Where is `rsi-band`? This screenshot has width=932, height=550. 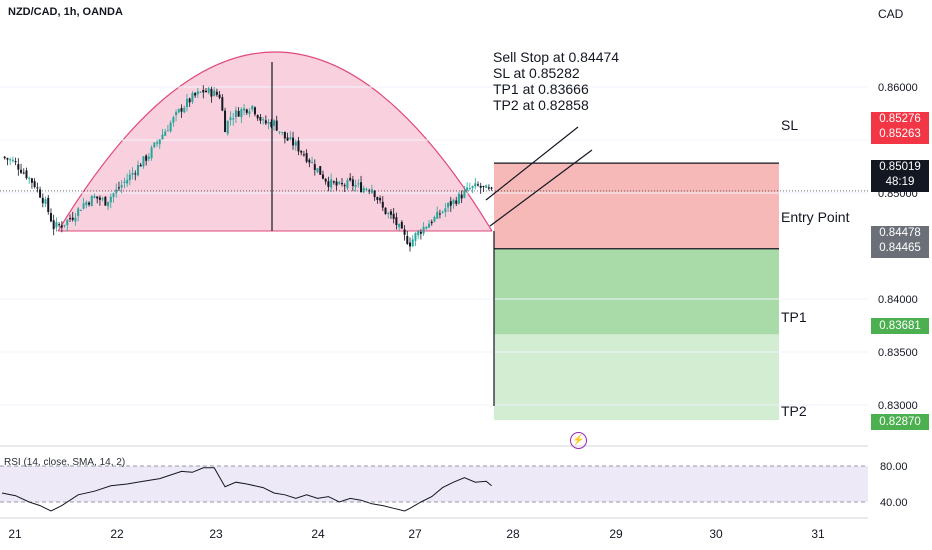
rsi-band is located at coordinates (434, 484).